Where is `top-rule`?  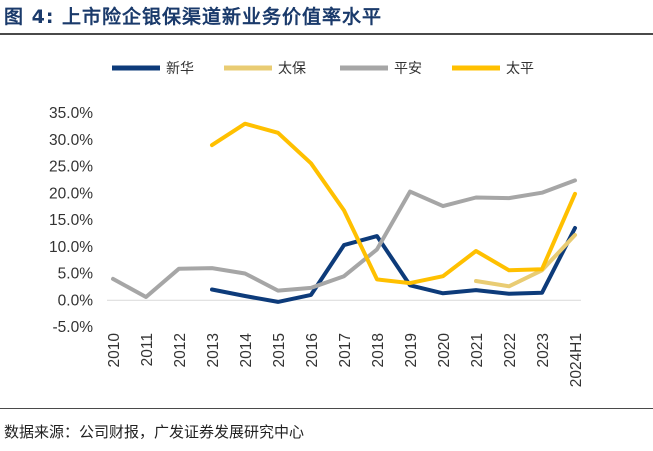
top-rule is located at coordinates (326, 34).